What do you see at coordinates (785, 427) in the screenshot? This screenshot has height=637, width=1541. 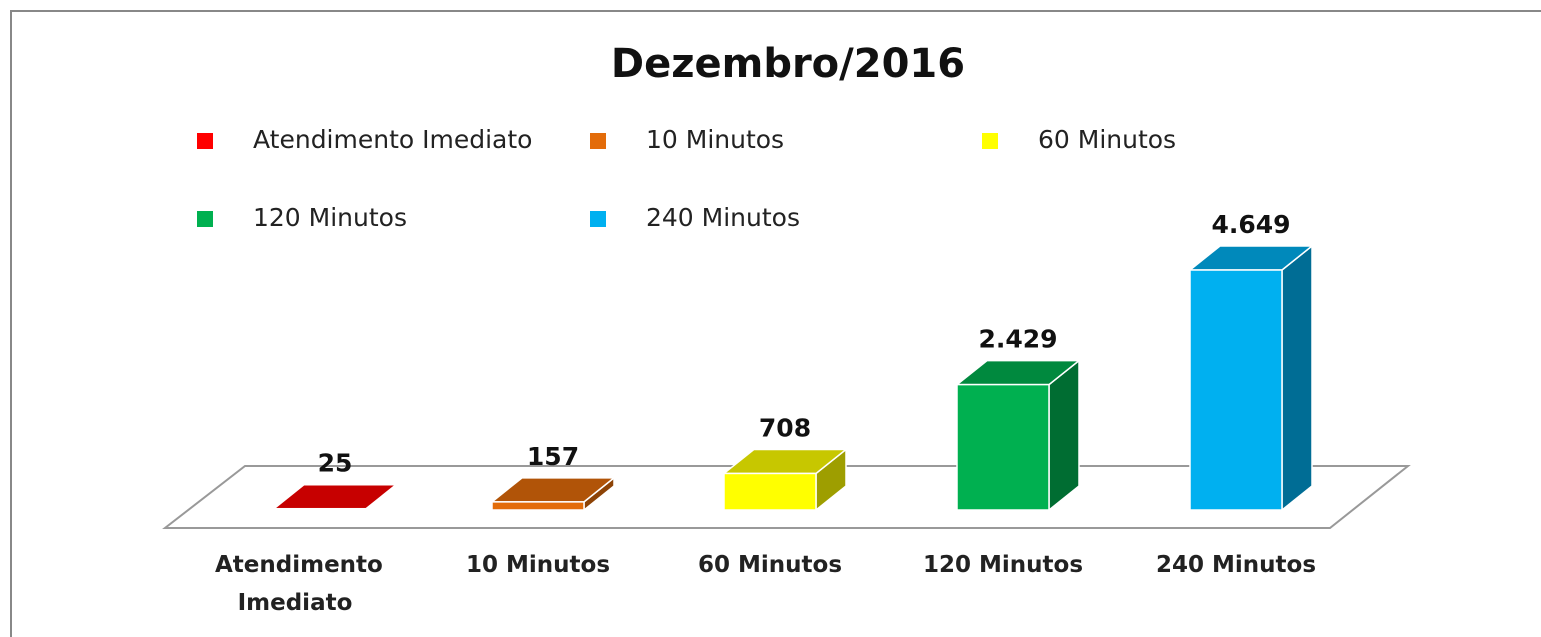 I see `data-label: 708` at bounding box center [785, 427].